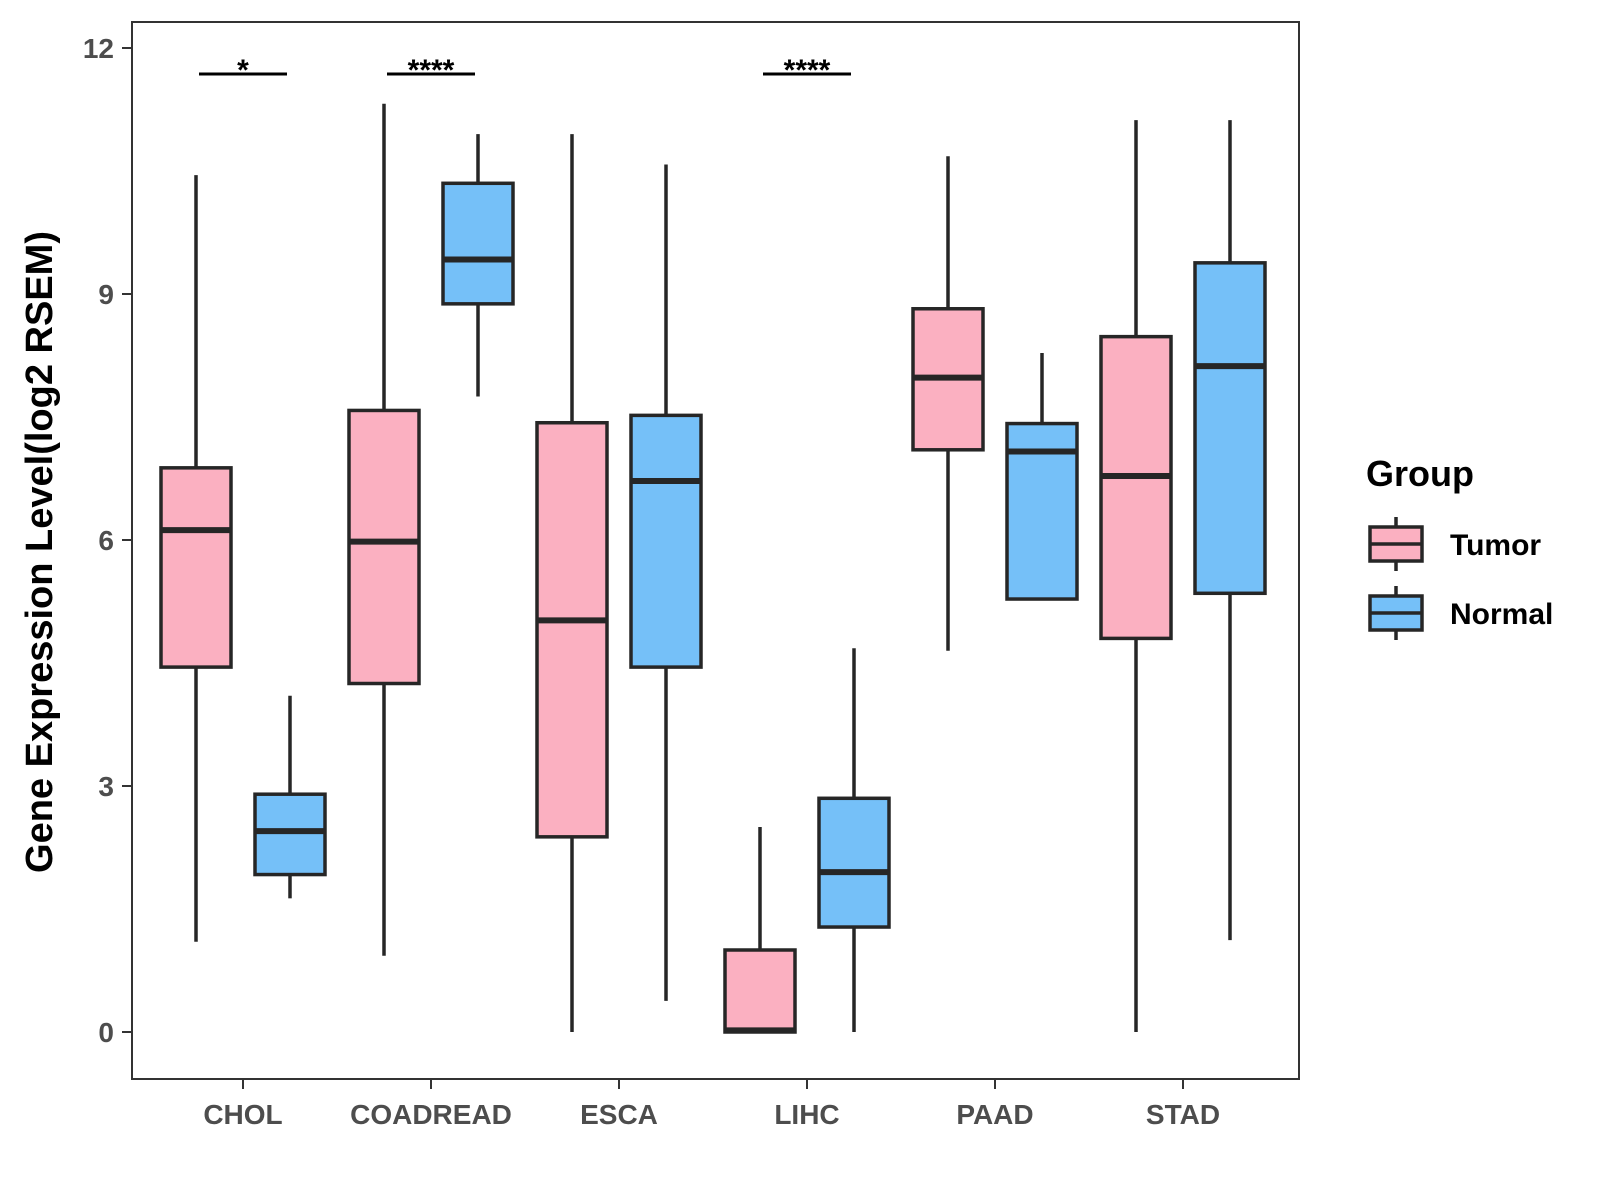  Describe the element at coordinates (106, 786) in the screenshot. I see `y-tick-label: 3` at that location.